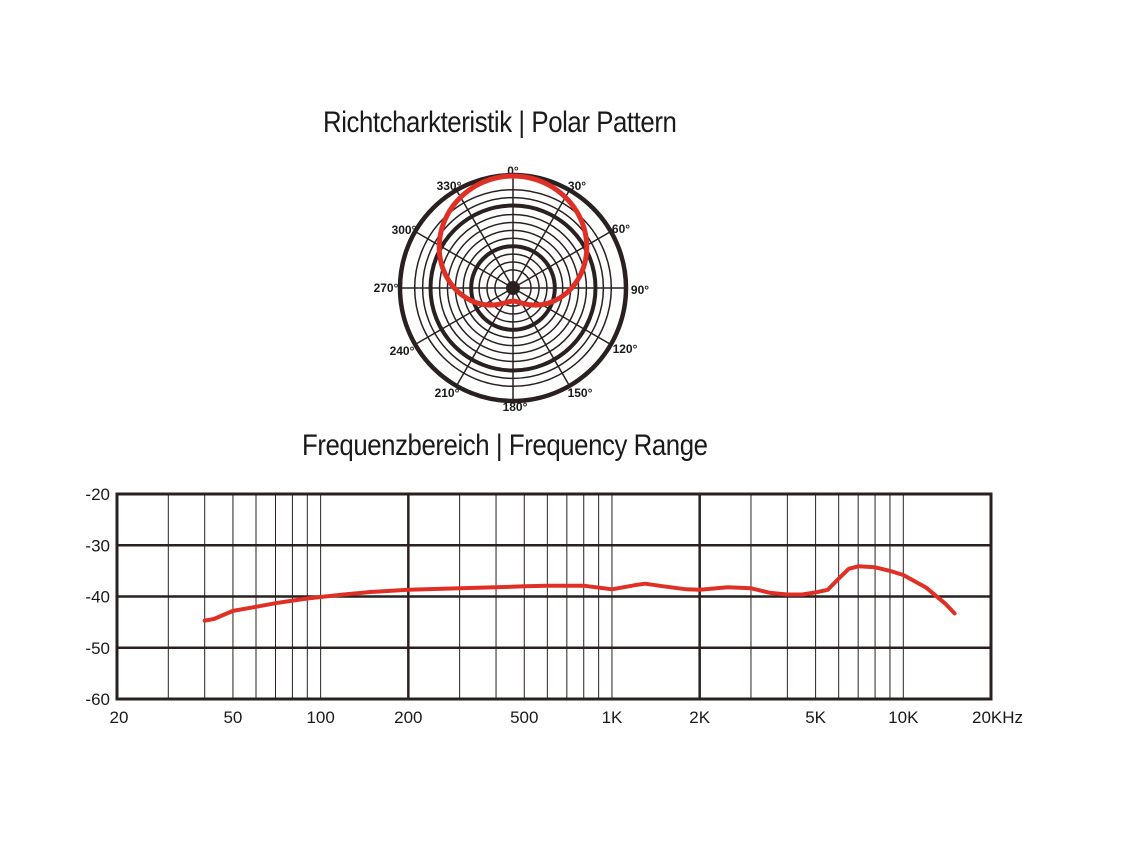 This screenshot has width=1123, height=843. I want to click on y-tick-label: -40, so click(97, 597).